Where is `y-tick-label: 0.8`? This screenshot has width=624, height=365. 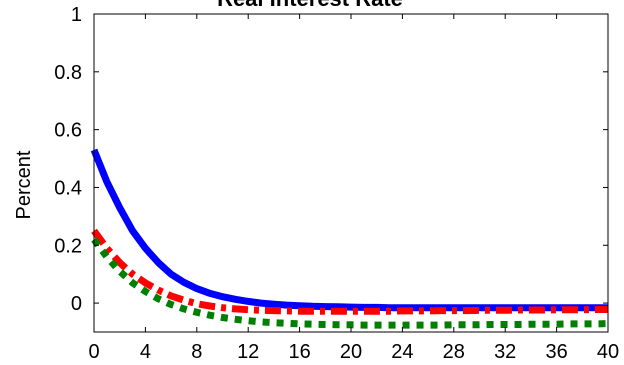
y-tick-label: 0.8 is located at coordinates (68, 73).